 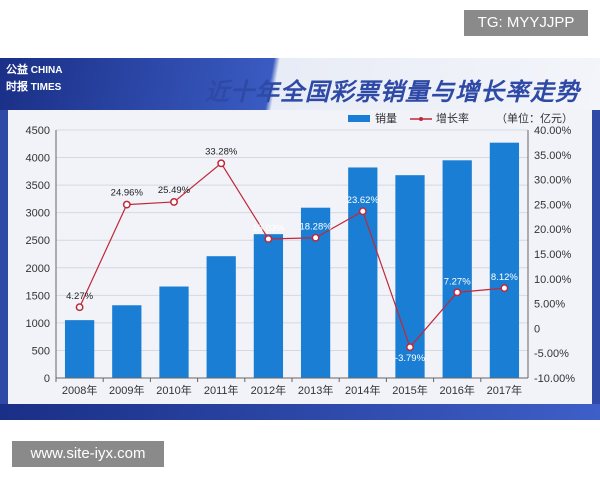 What do you see at coordinates (534, 118) in the screenshot?
I see `unit-label: （单位：亿元）` at bounding box center [534, 118].